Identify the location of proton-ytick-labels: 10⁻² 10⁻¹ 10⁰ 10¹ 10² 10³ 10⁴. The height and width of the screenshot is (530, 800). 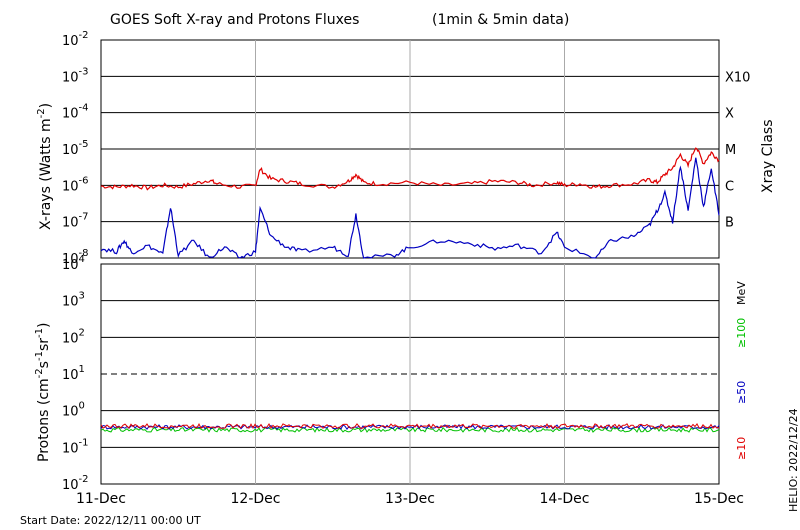
(75, 373).